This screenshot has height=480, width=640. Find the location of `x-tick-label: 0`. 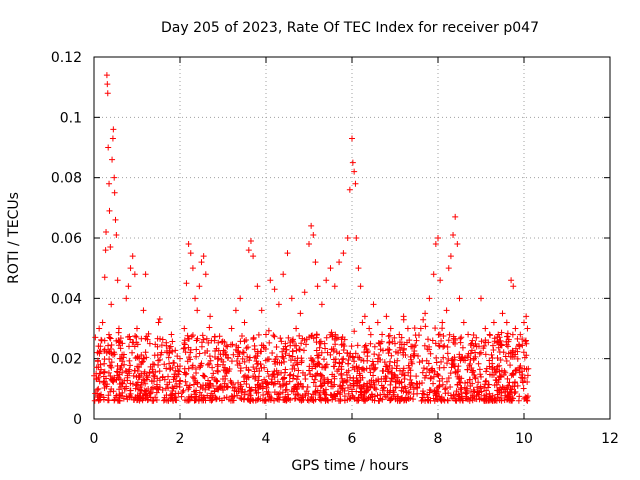

x-tick-label: 0 is located at coordinates (94, 439).